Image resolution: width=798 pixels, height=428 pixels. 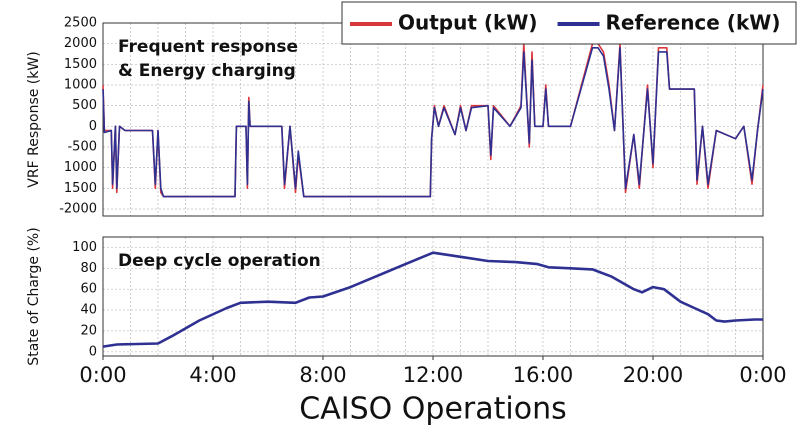 What do you see at coordinates (693, 23) in the screenshot?
I see `legend-label: Reference (kW)` at bounding box center [693, 23].